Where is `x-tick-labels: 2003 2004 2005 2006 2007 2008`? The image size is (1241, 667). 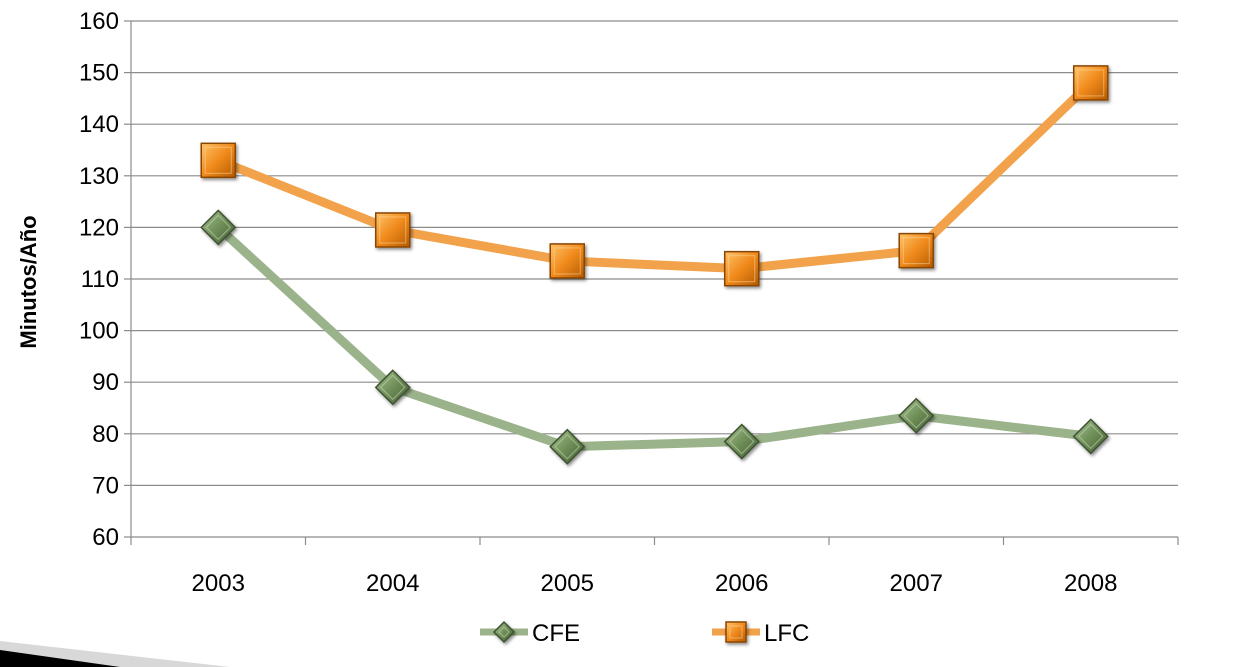
x-tick-labels: 2003 2004 2005 2006 2007 2008 is located at coordinates (655, 583).